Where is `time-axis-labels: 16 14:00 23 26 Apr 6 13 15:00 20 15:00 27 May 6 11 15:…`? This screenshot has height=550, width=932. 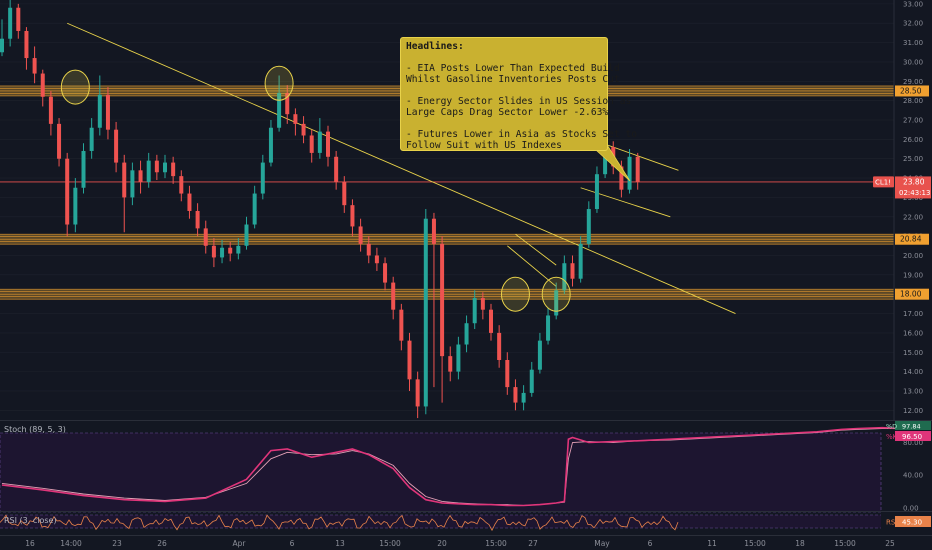 time-axis-labels: 16 14:00 23 26 Apr 6 13 15:00 20 15:00 27 May 6 11 15:… is located at coordinates (460, 543).